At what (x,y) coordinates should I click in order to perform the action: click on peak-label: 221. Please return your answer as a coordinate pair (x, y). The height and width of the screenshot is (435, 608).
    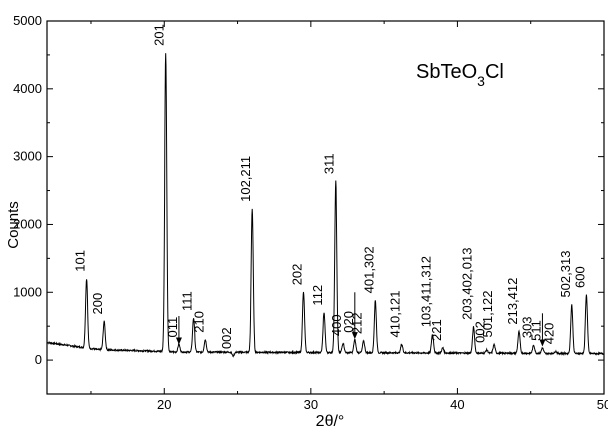
    Looking at the image, I should click on (436, 330).